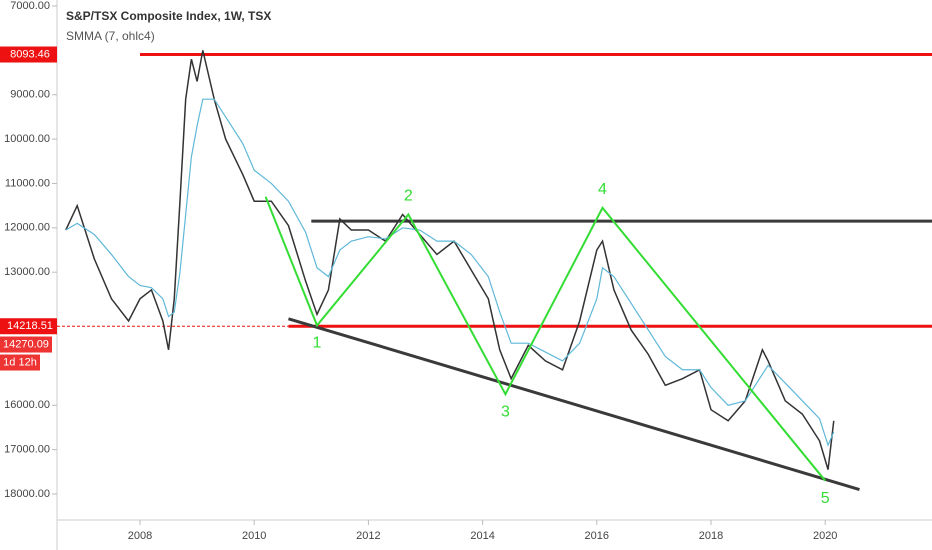 Image resolution: width=932 pixels, height=550 pixels. Describe the element at coordinates (168, 16) in the screenshot. I see `chart-title: S&P/TSX Composite Index, 1W, TSX` at that location.